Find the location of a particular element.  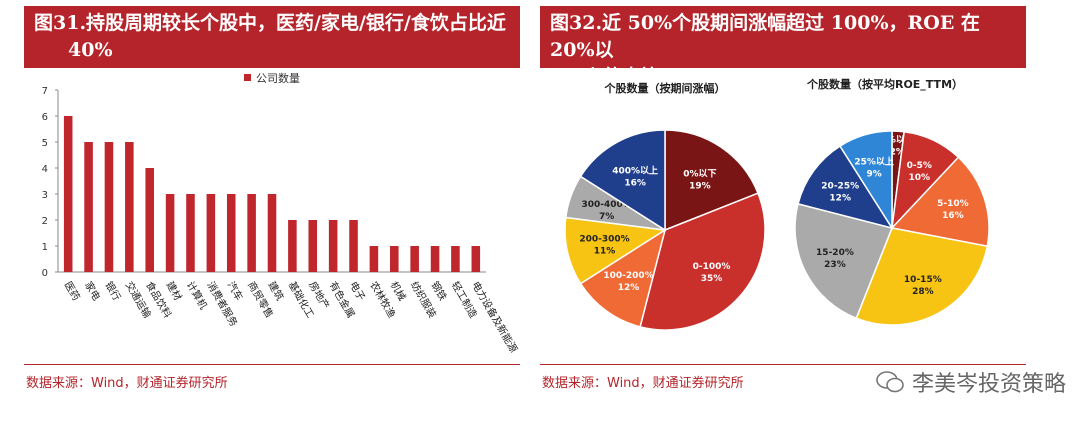

x-tick-label: 家电 is located at coordinates (92, 291).